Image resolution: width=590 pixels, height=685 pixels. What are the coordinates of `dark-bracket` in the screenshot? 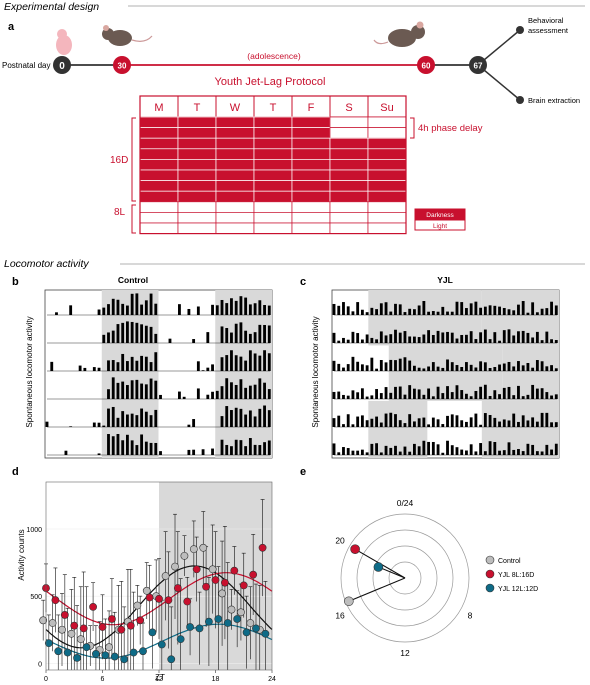 It's located at (133, 159).